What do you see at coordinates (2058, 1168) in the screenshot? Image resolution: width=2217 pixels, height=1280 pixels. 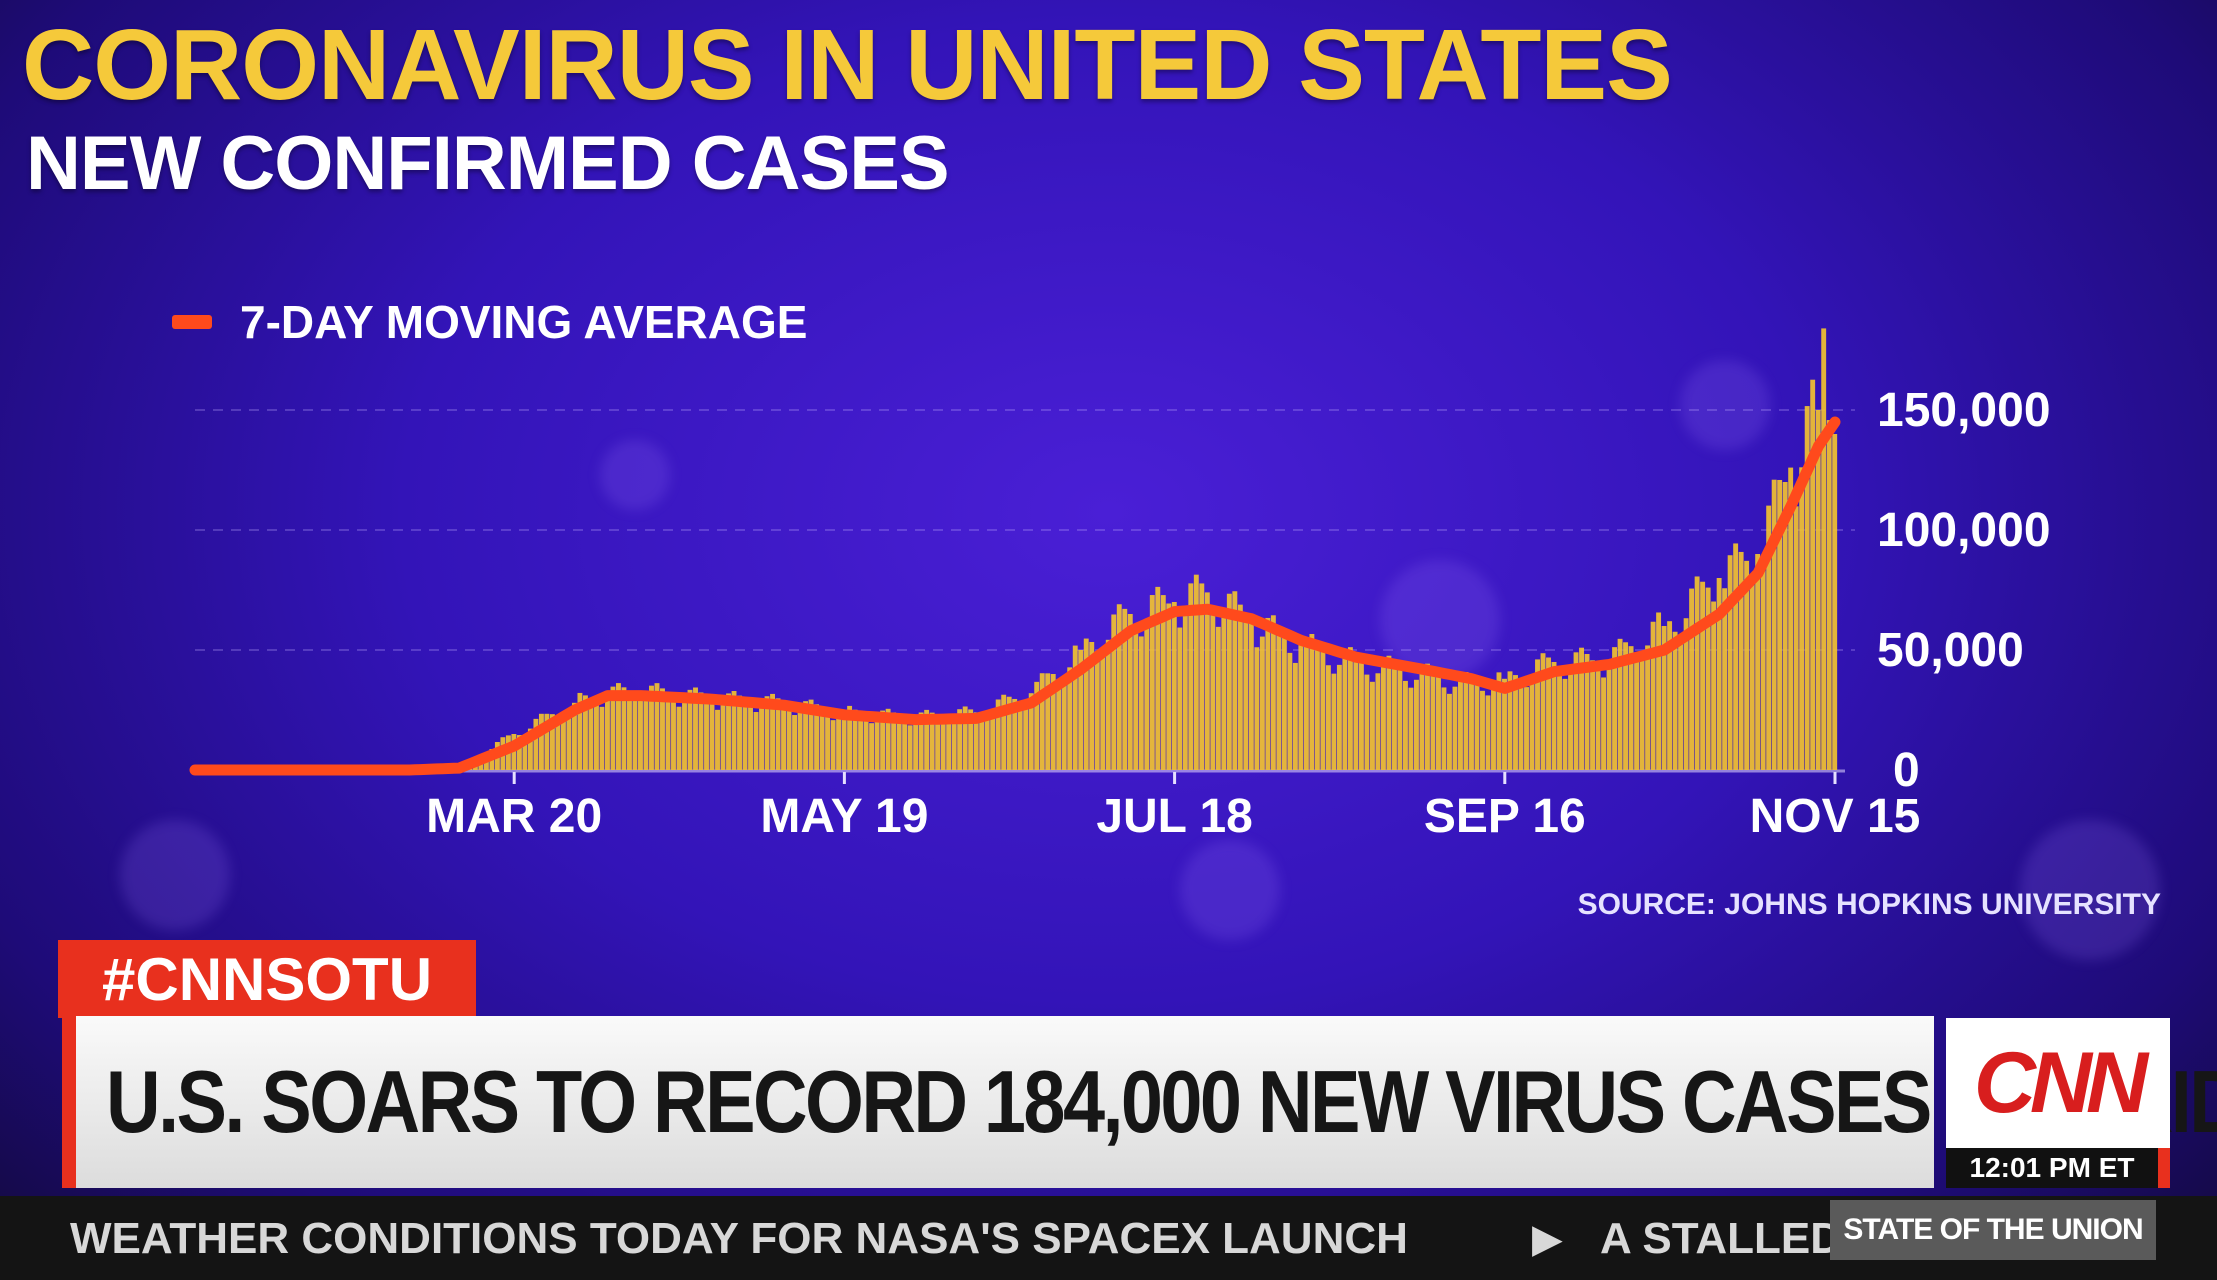 I see `broadcast-time: 12:01 PM ET` at bounding box center [2058, 1168].